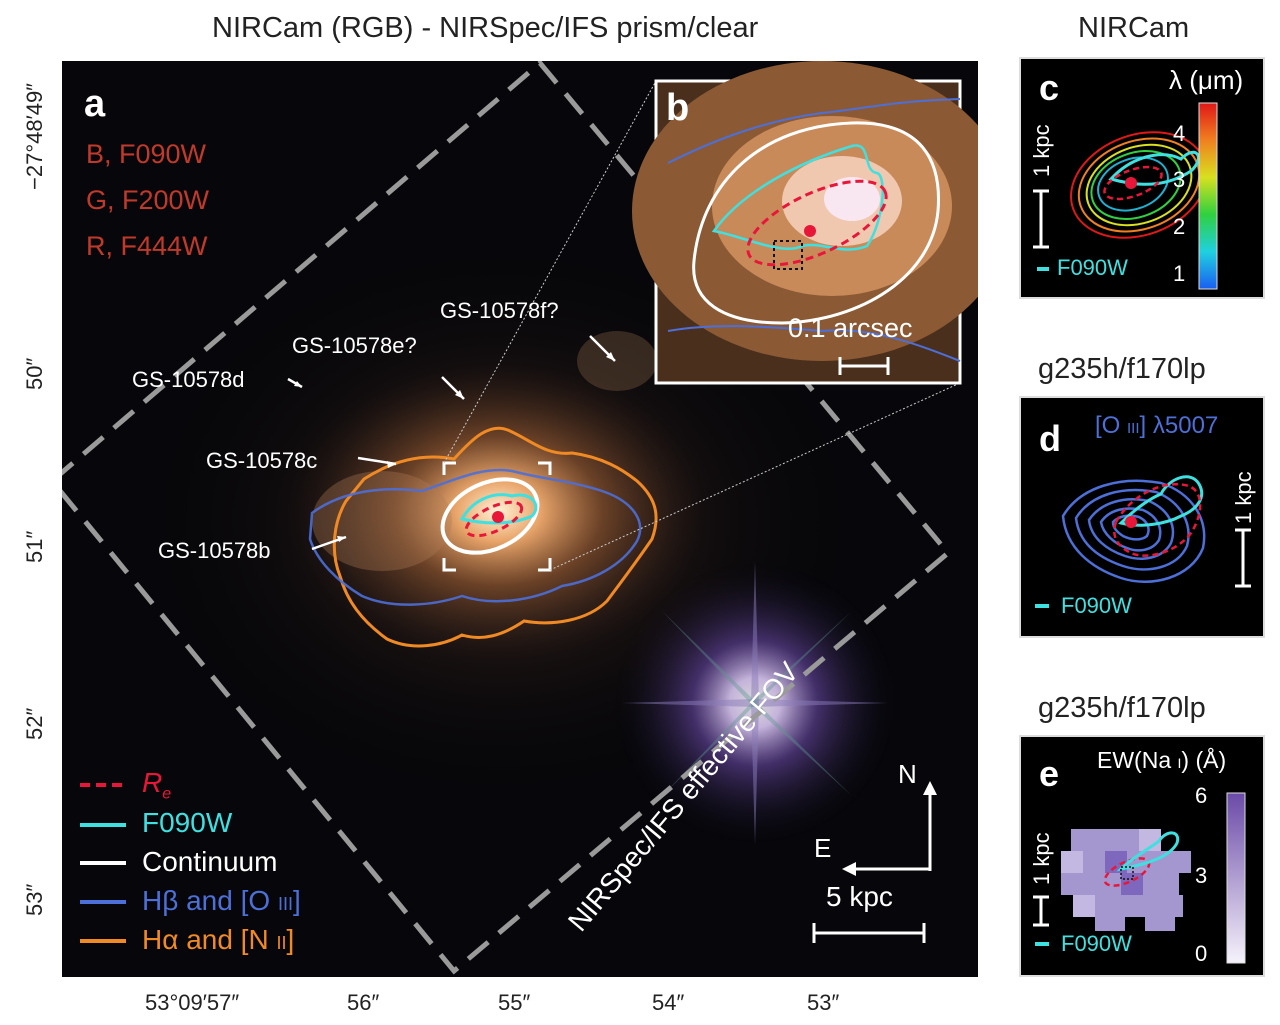 Image resolution: width=1280 pixels, height=1025 pixels. What do you see at coordinates (146, 154) in the screenshot?
I see `filter-label-b: B, F090W` at bounding box center [146, 154].